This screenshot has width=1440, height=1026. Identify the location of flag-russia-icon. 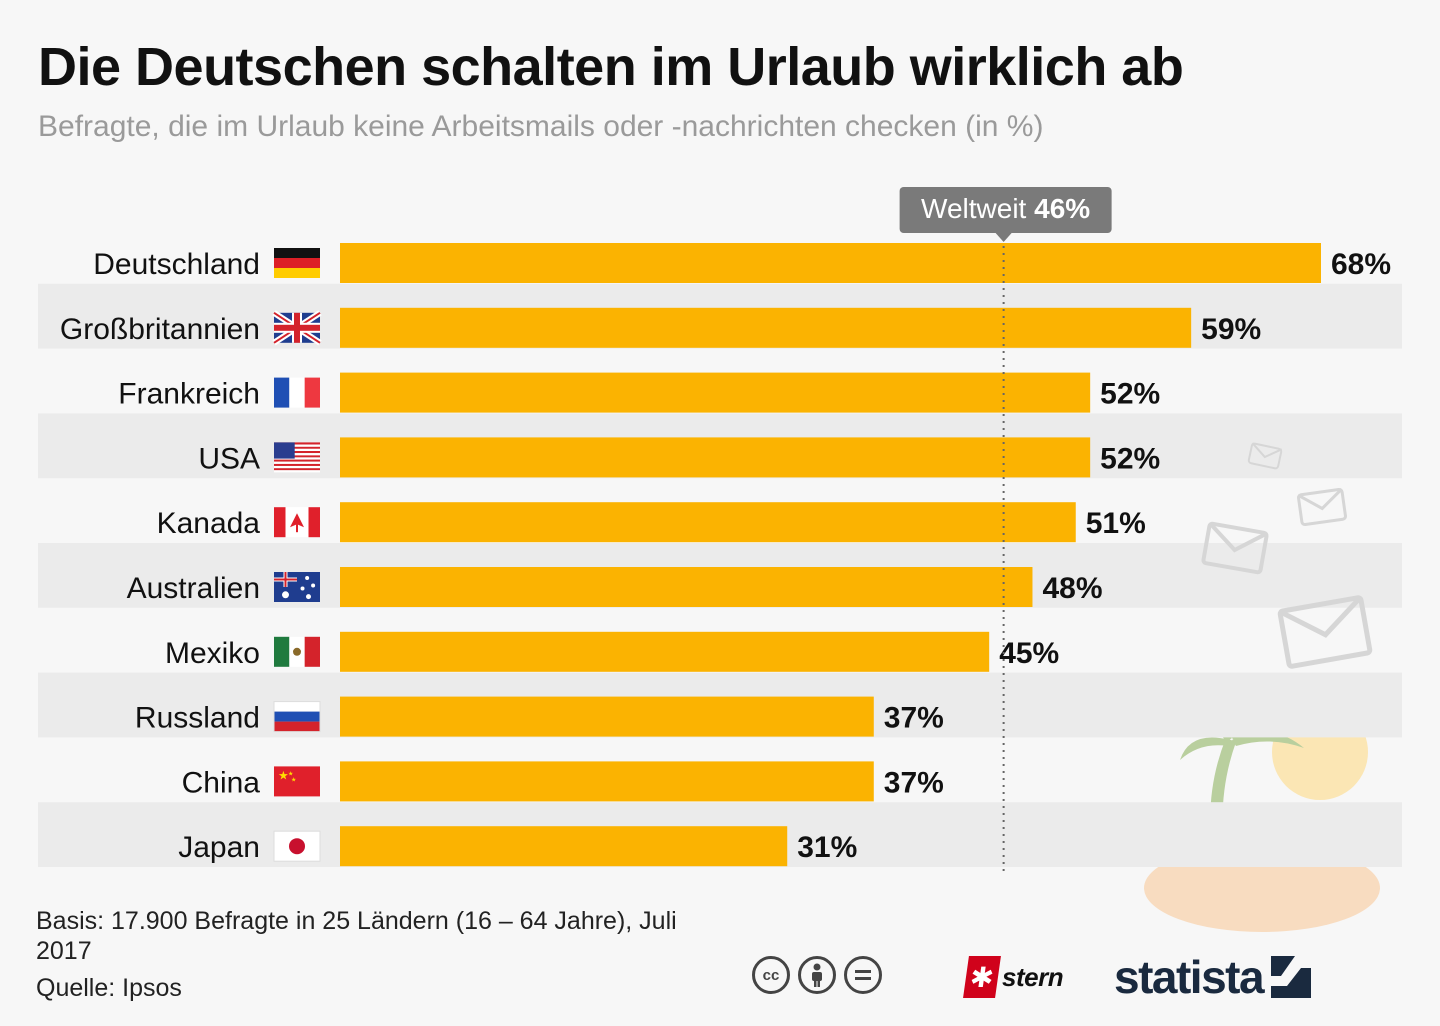
(297, 717).